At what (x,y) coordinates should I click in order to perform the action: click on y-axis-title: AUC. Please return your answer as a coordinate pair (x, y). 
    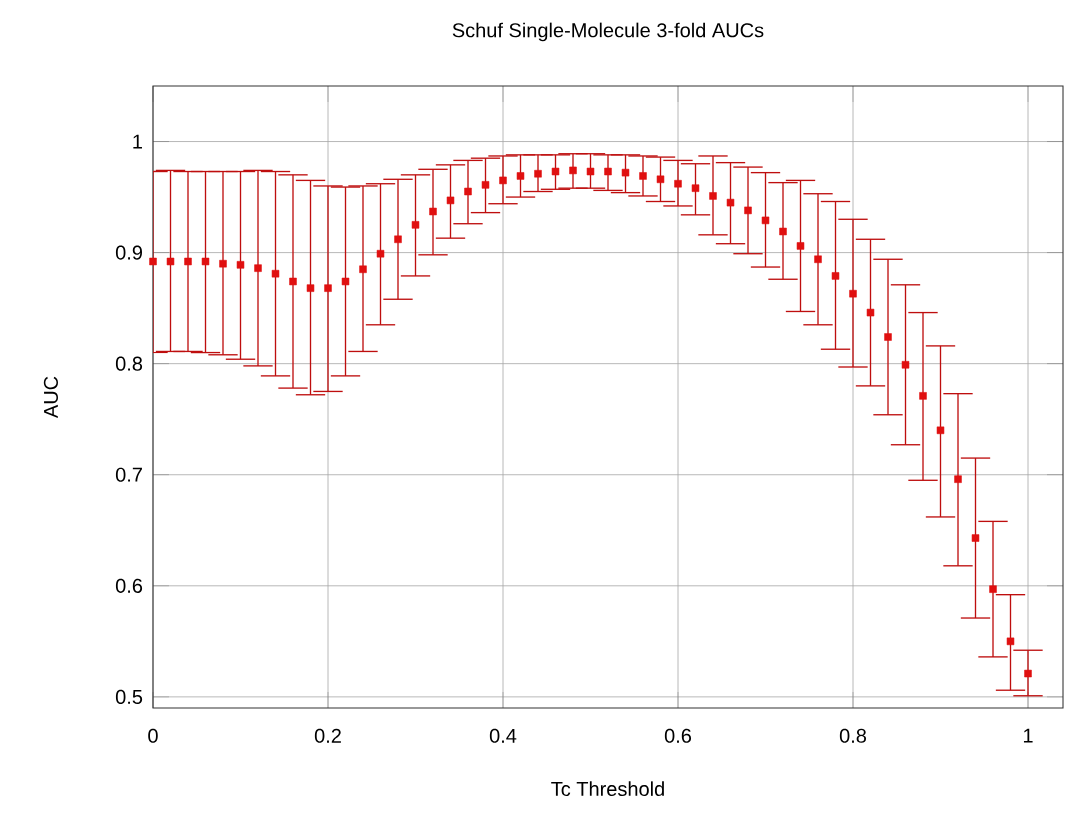
    Looking at the image, I should click on (50, 397).